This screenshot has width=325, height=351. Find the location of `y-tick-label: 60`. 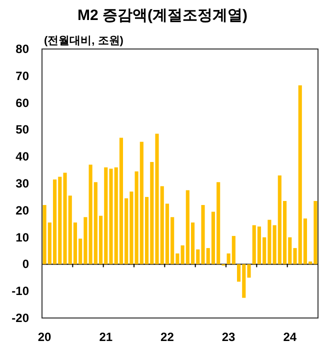

y-tick-label: 60 is located at coordinates (23, 103).